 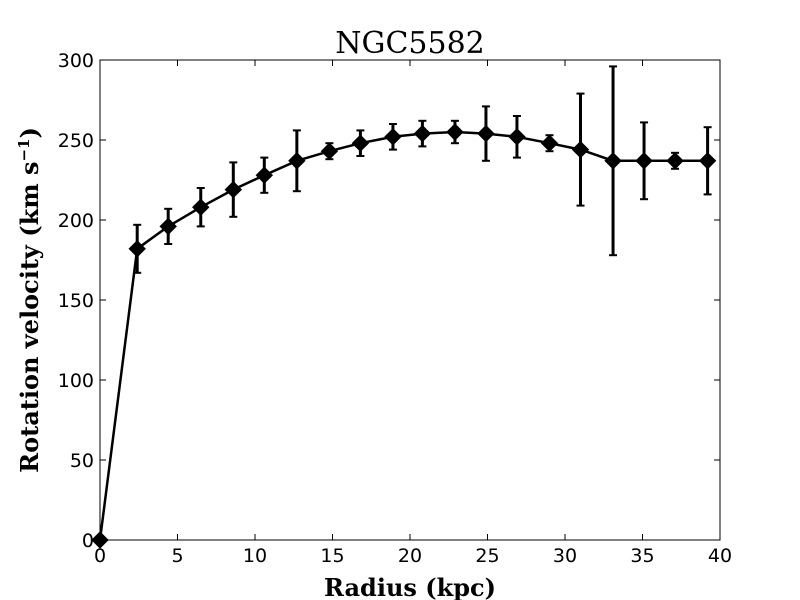 I want to click on y-axis-label-exponent: −1, so click(x=24, y=150).